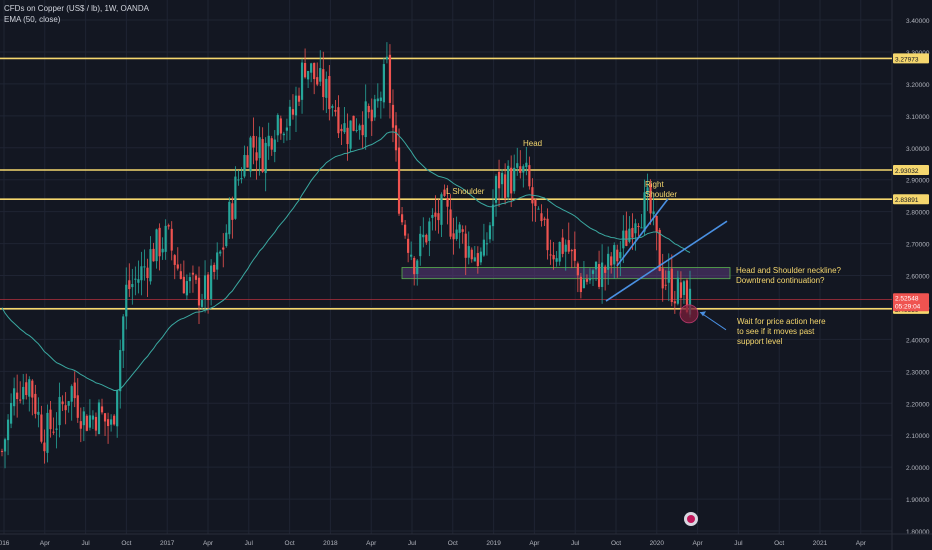 The width and height of the screenshot is (932, 550). I want to click on y-tick-label: 3.10000, so click(918, 117).